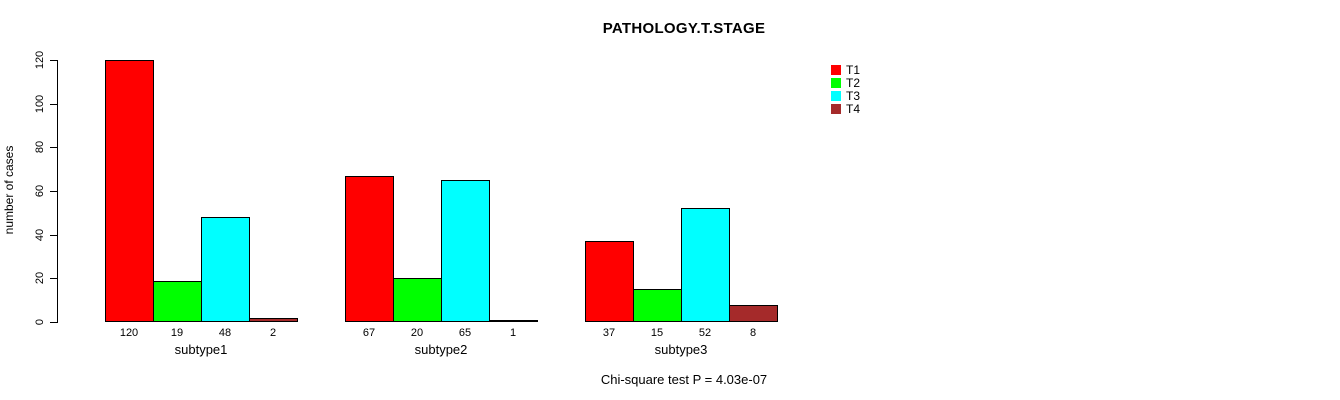 This screenshot has width=1340, height=400. I want to click on bar-value-label: 15, so click(657, 333).